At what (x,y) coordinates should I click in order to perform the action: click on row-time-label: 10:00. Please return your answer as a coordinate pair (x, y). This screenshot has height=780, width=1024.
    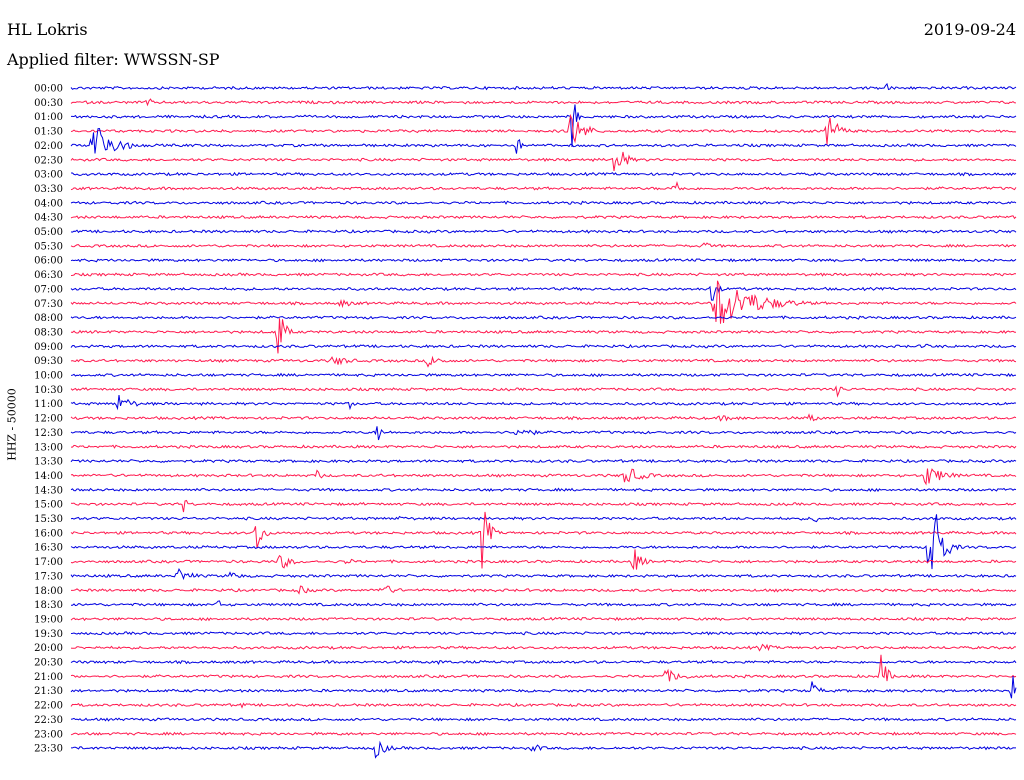
    Looking at the image, I should click on (48, 376).